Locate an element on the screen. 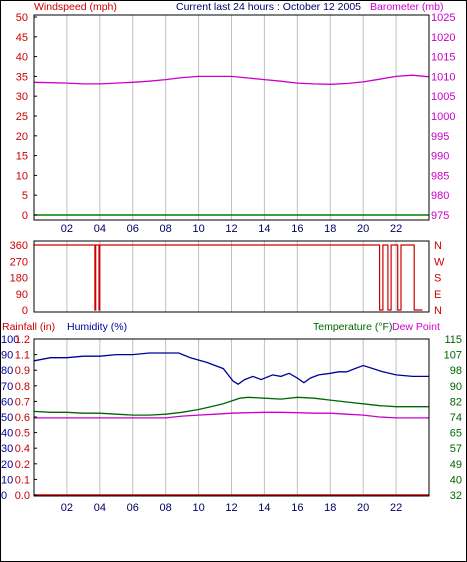  barometer-ticks: 1025 1020 1015 1010 1005 1000 995 990 985 980 975 is located at coordinates (443, 117).